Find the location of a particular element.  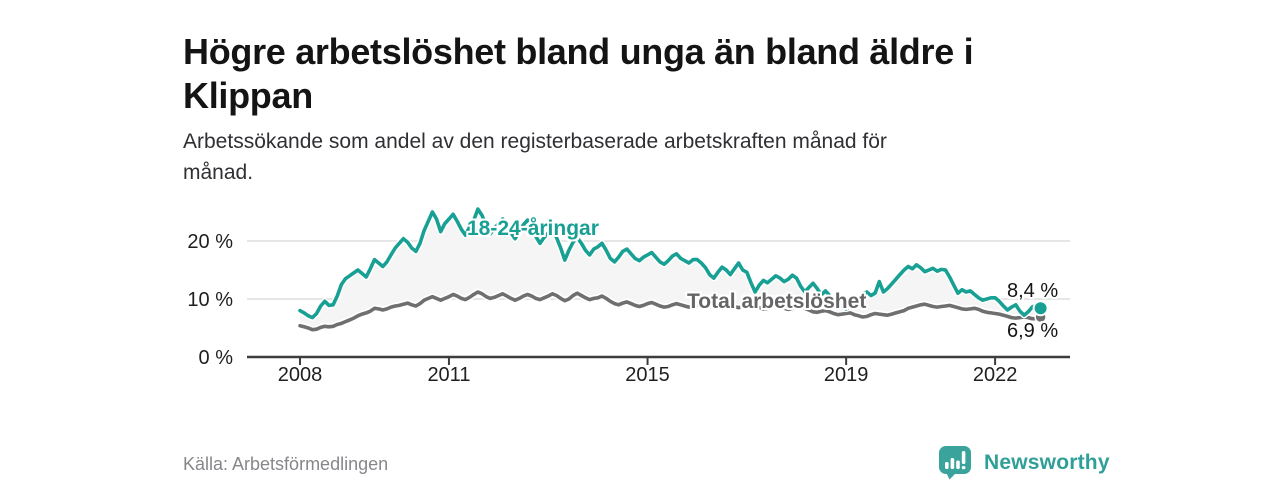

svg-text: 10 % is located at coordinates (210, 300).